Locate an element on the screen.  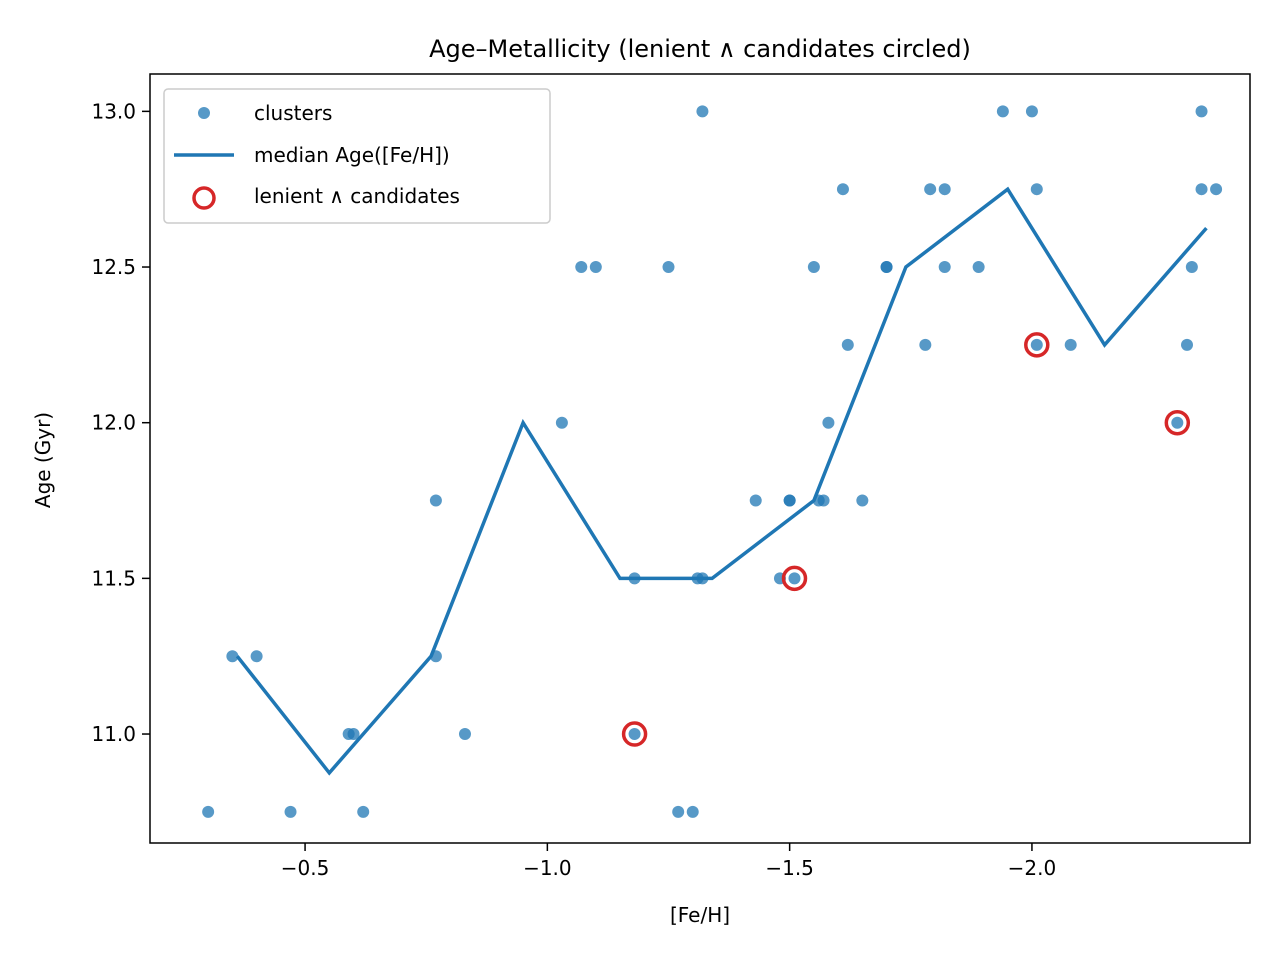
x-axis-label: [Fe/H] is located at coordinates (700, 915).